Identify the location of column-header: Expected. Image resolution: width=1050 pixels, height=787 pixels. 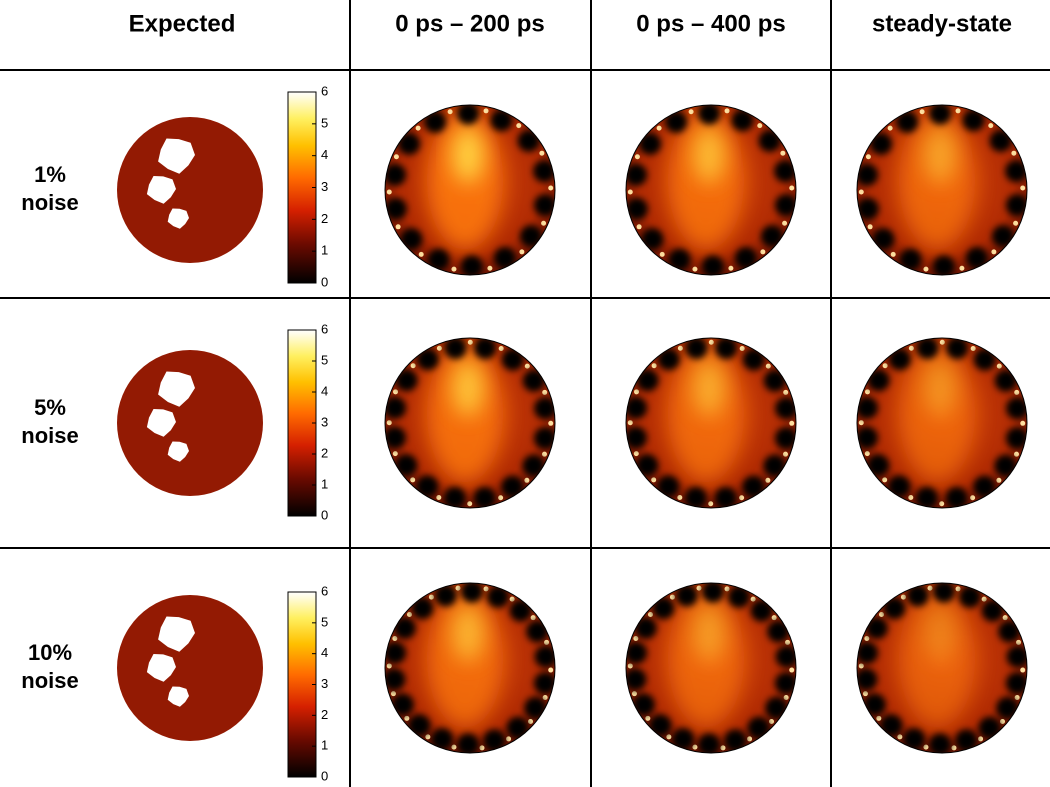
(182, 23).